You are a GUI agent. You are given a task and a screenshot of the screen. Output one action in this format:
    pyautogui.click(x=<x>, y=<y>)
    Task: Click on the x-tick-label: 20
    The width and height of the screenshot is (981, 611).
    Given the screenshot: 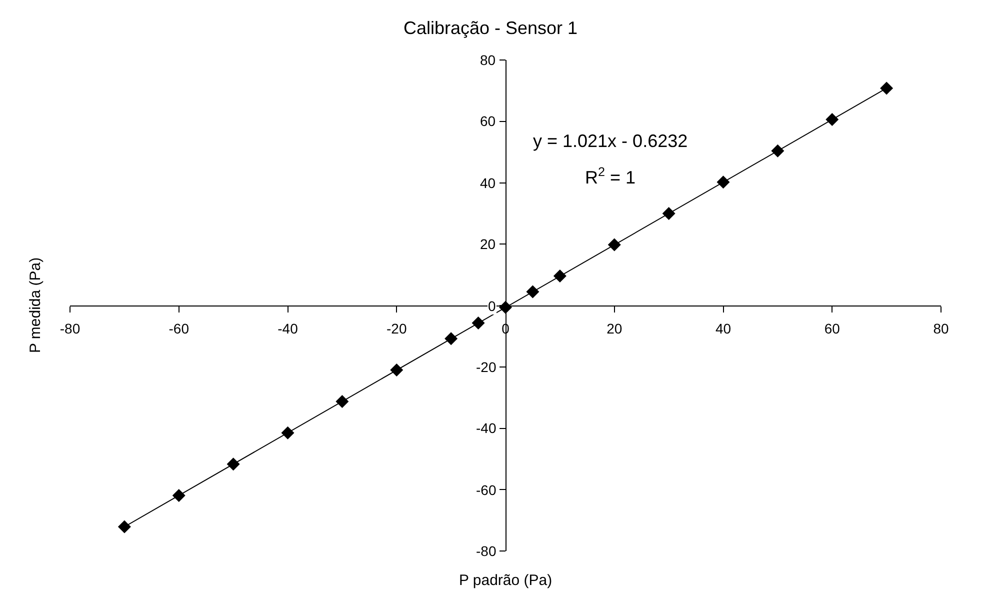 What is the action you would take?
    pyautogui.click(x=614, y=328)
    